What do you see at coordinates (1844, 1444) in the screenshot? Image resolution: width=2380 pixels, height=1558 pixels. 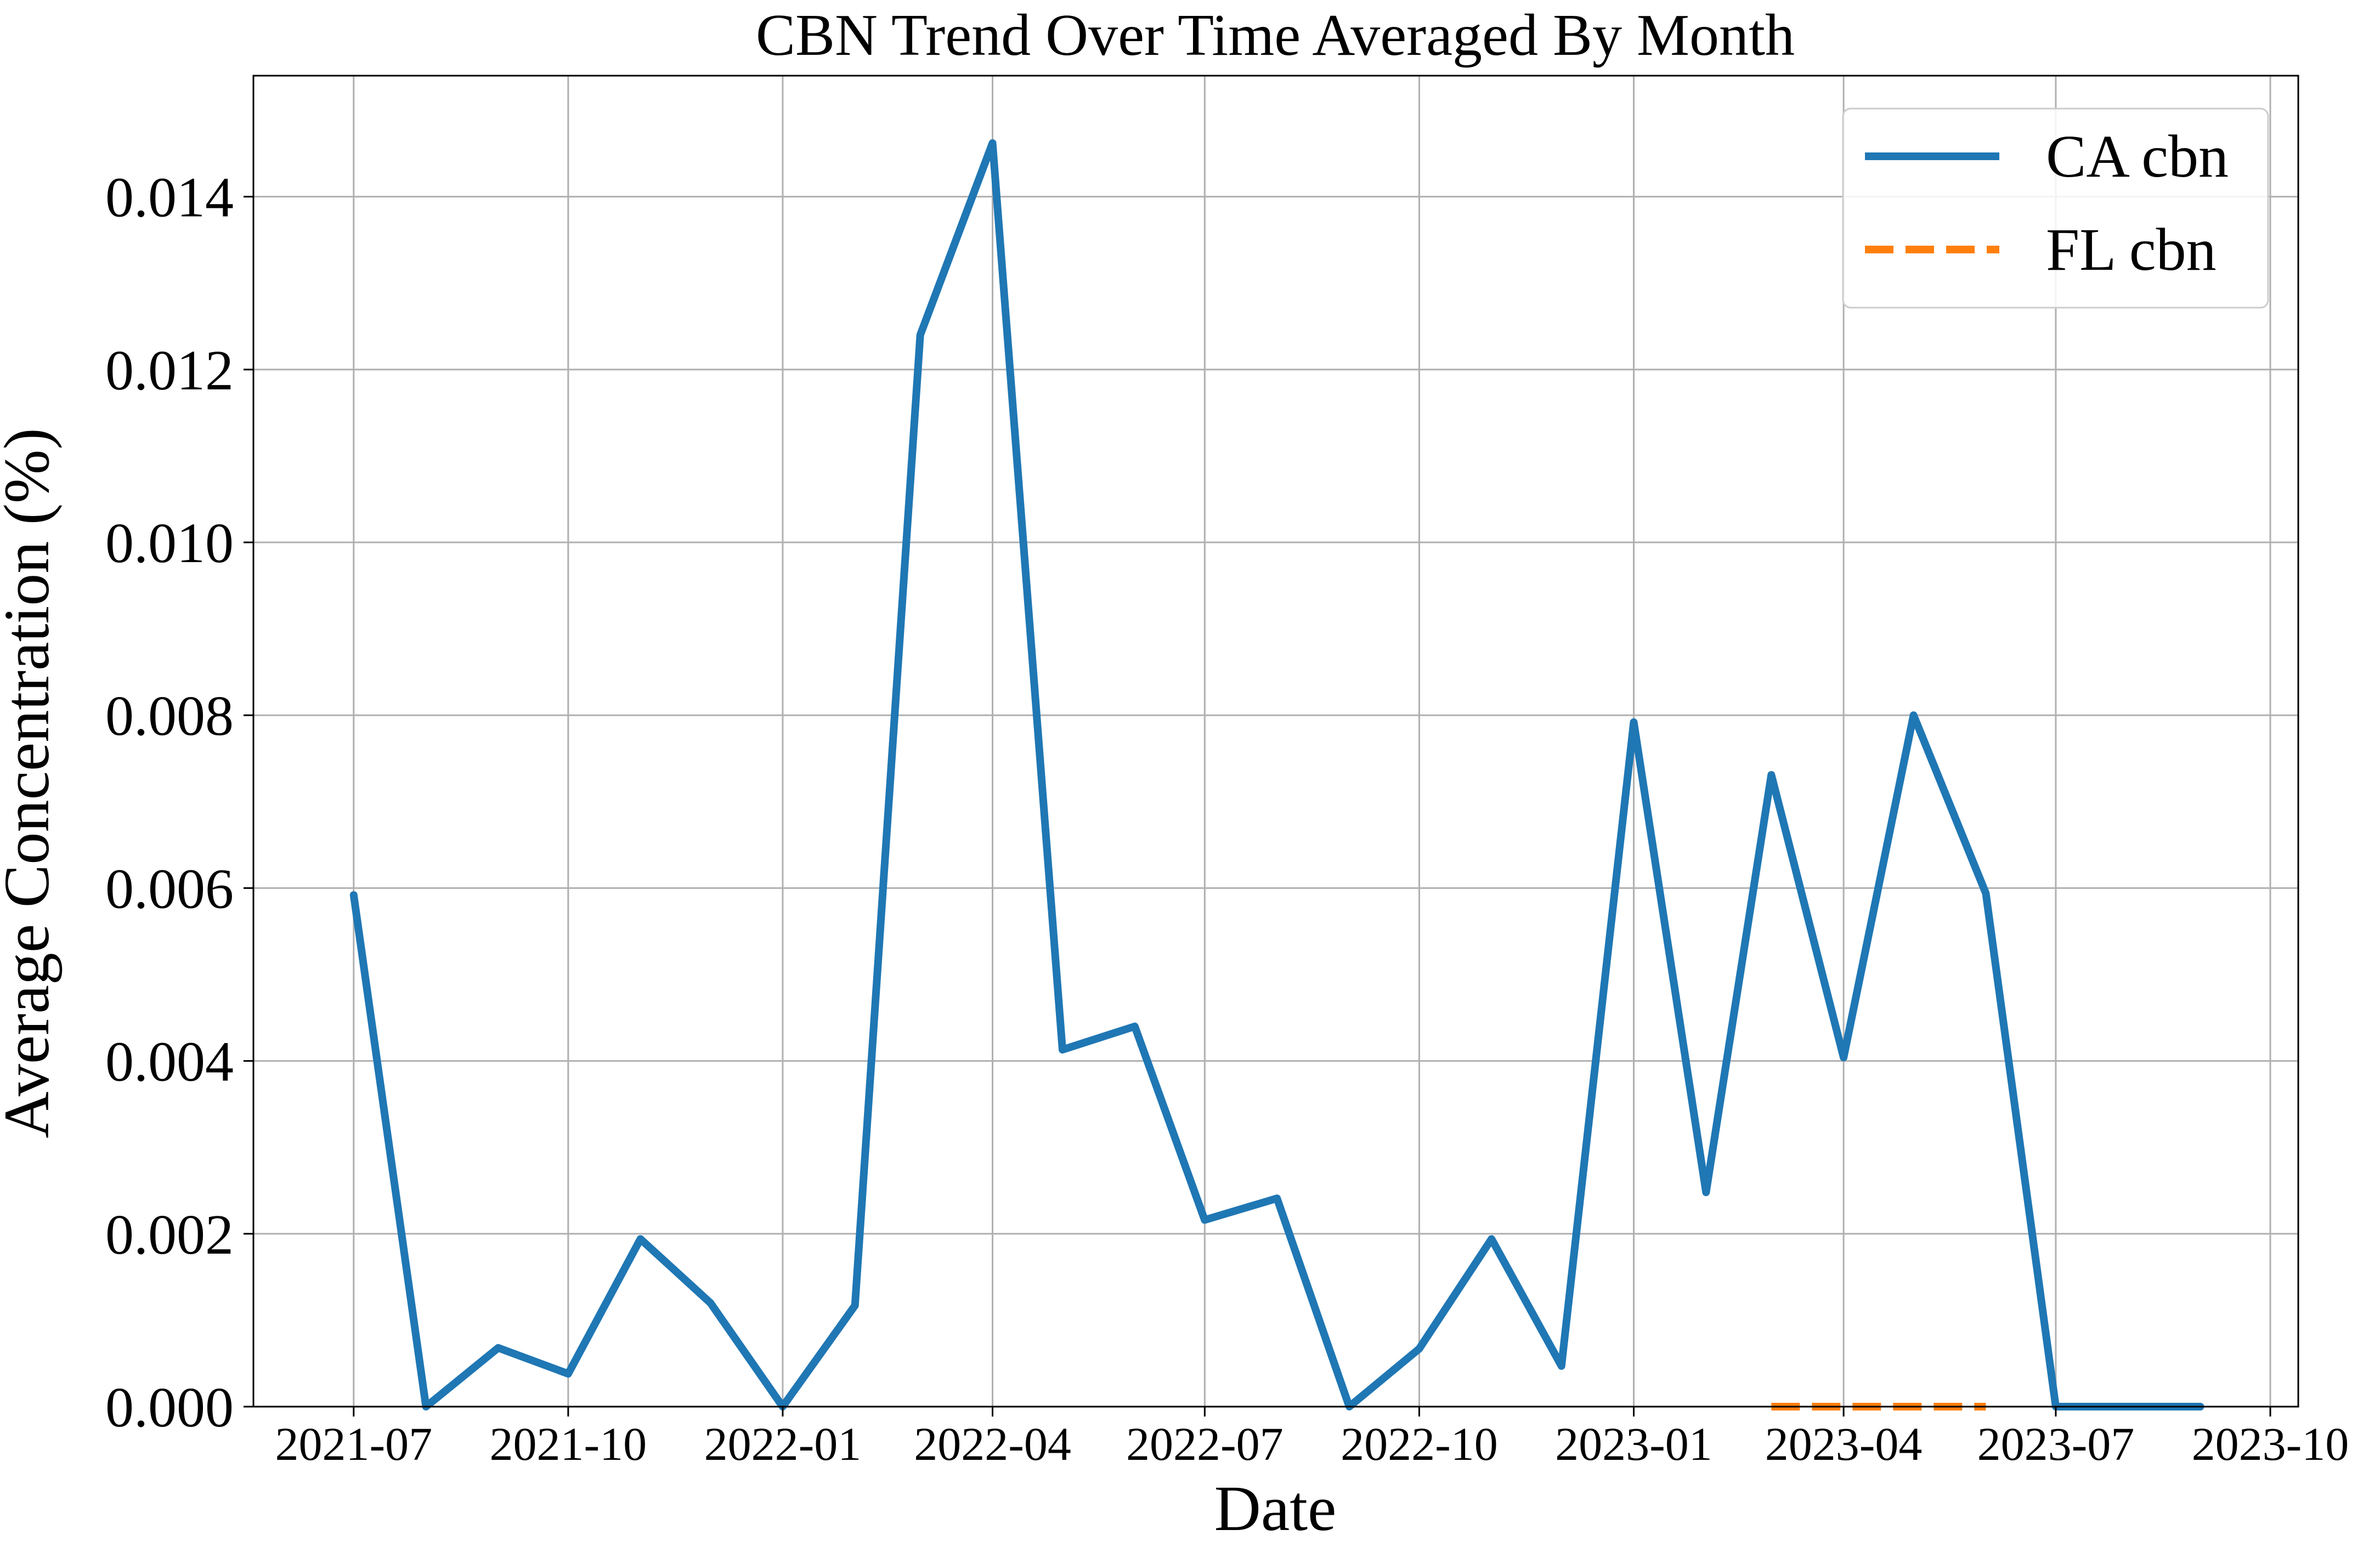 I see `x-tick-label: 2023-04` at bounding box center [1844, 1444].